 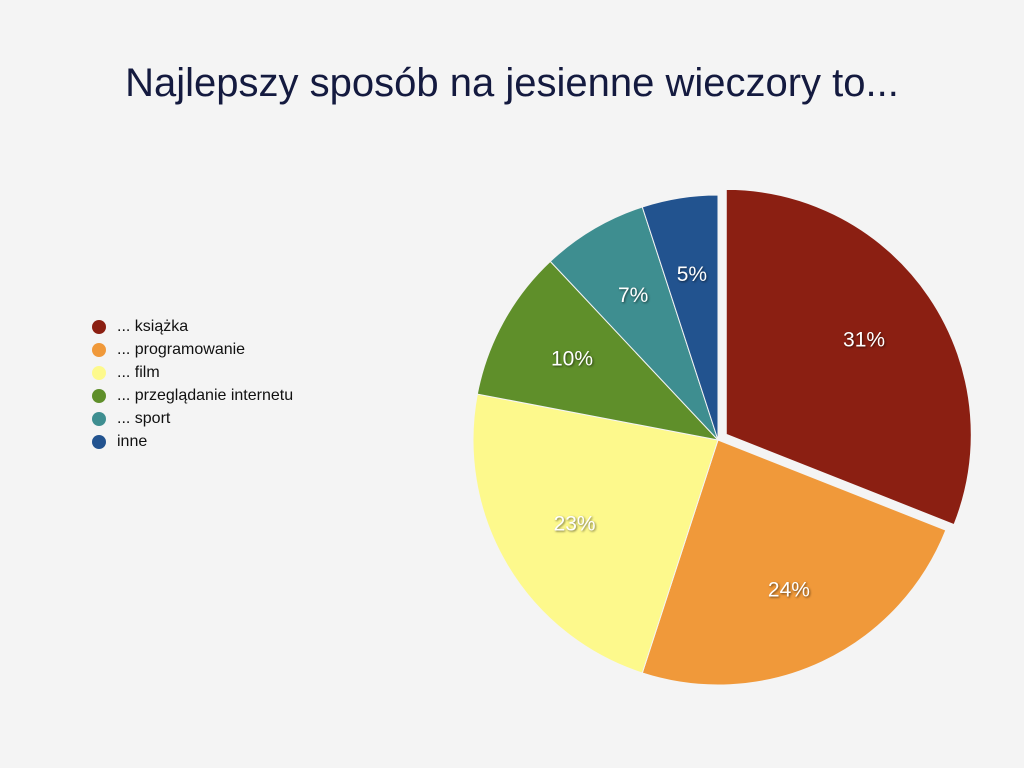 What do you see at coordinates (789, 589) in the screenshot?
I see `slice-label: 24%` at bounding box center [789, 589].